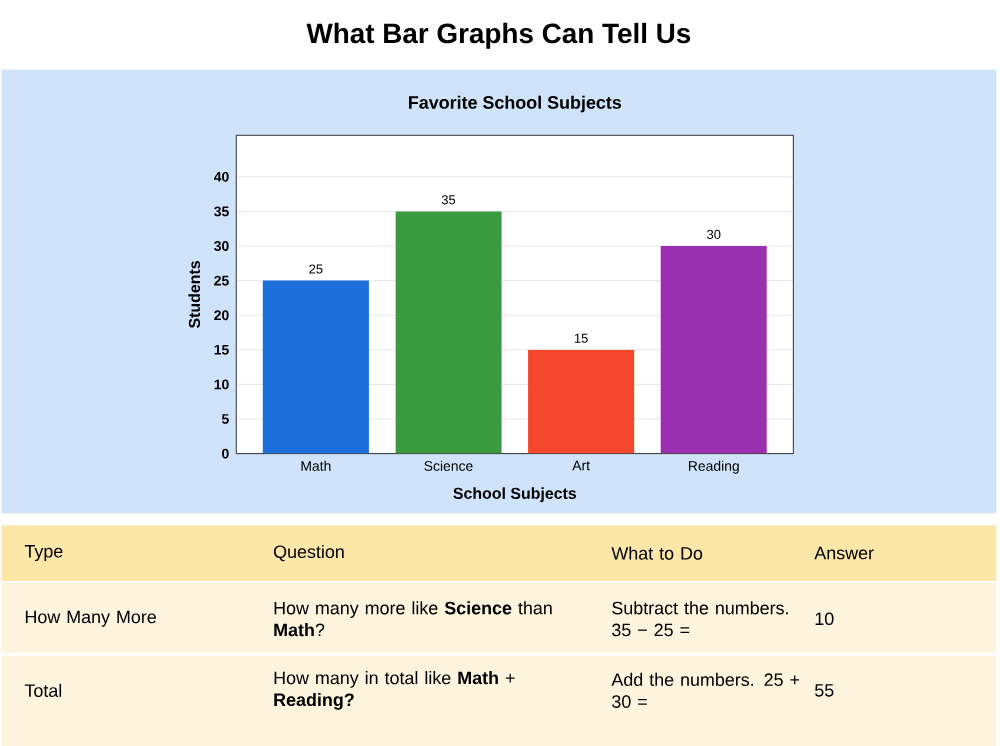 This screenshot has height=746, width=1000. I want to click on text: What Bar Graphs Can Tell Us, so click(498, 35).